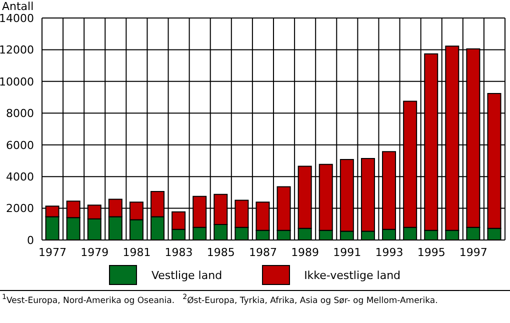 The height and width of the screenshot is (323, 510). What do you see at coordinates (431, 252) in the screenshot?
I see `x-tick-label: 1995` at bounding box center [431, 252].